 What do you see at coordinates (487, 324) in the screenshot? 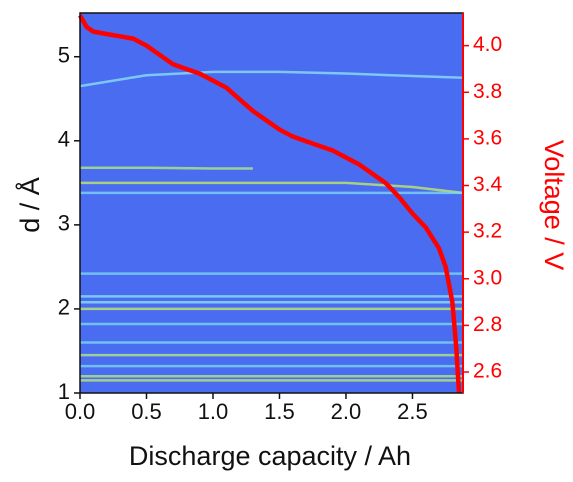
I see `y2-tick-label: 2.8` at bounding box center [487, 324].